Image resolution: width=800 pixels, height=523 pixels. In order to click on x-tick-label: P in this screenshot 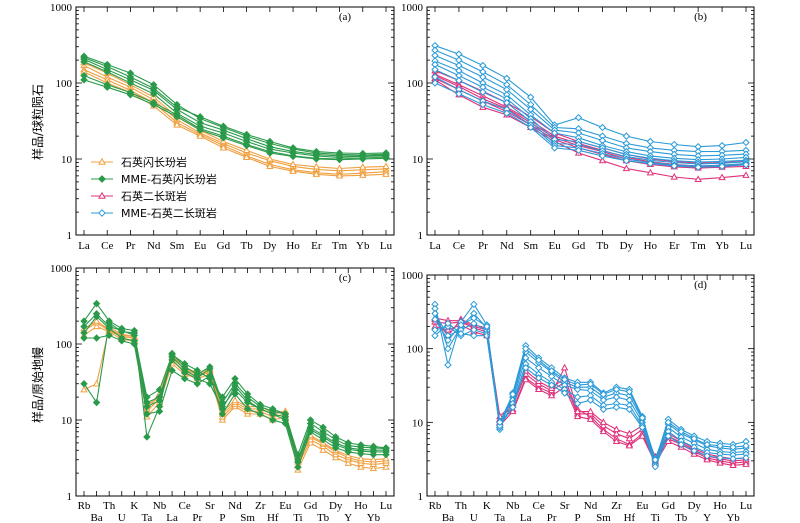, I will do `click(577, 517)`.